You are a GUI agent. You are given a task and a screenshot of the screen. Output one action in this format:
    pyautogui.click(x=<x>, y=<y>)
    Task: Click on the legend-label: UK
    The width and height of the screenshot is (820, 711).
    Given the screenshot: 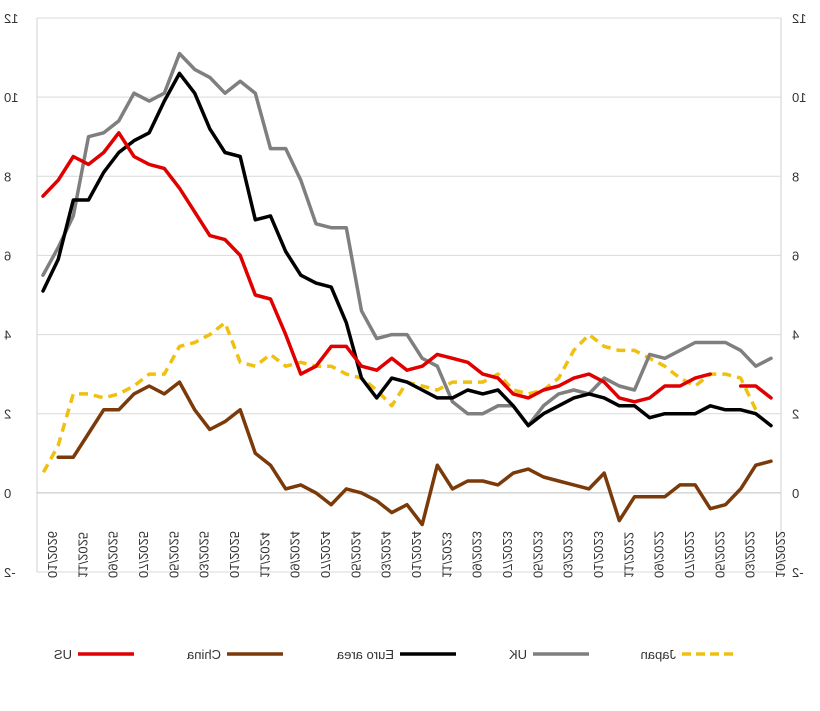 What is the action you would take?
    pyautogui.click(x=518, y=654)
    